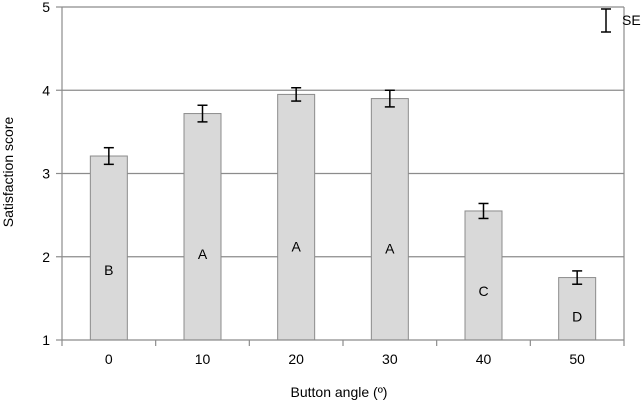 This screenshot has height=405, width=644. Describe the element at coordinates (606, 20) in the screenshot. I see `legend-errorbar-icon` at that location.